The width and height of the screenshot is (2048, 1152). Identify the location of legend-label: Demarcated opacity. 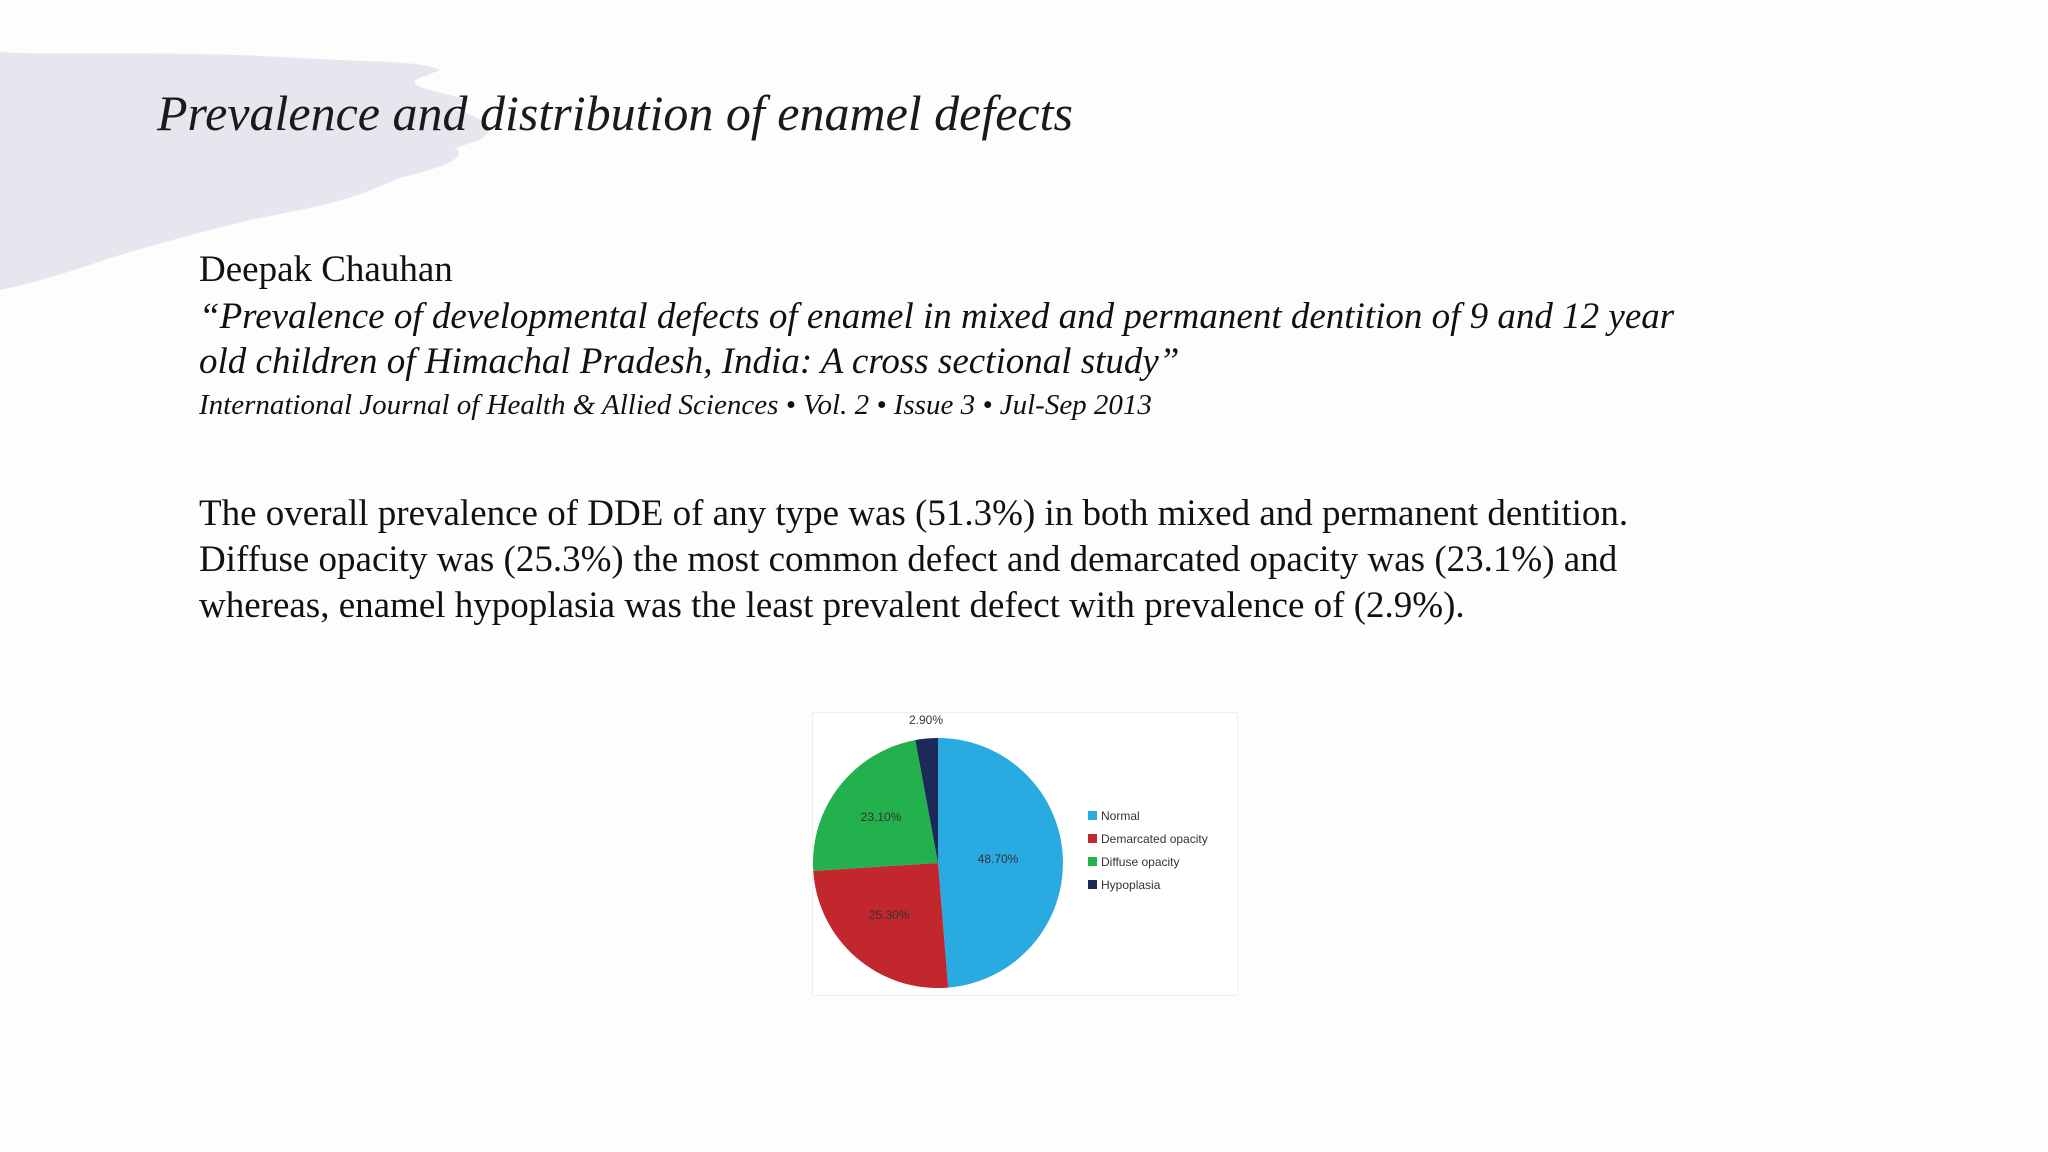
(1154, 839).